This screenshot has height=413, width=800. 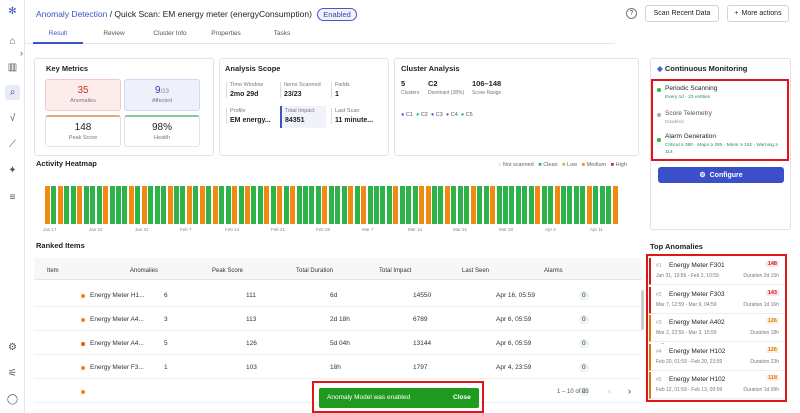 I want to click on chart-bar-icon: ▥, so click(x=12, y=67).